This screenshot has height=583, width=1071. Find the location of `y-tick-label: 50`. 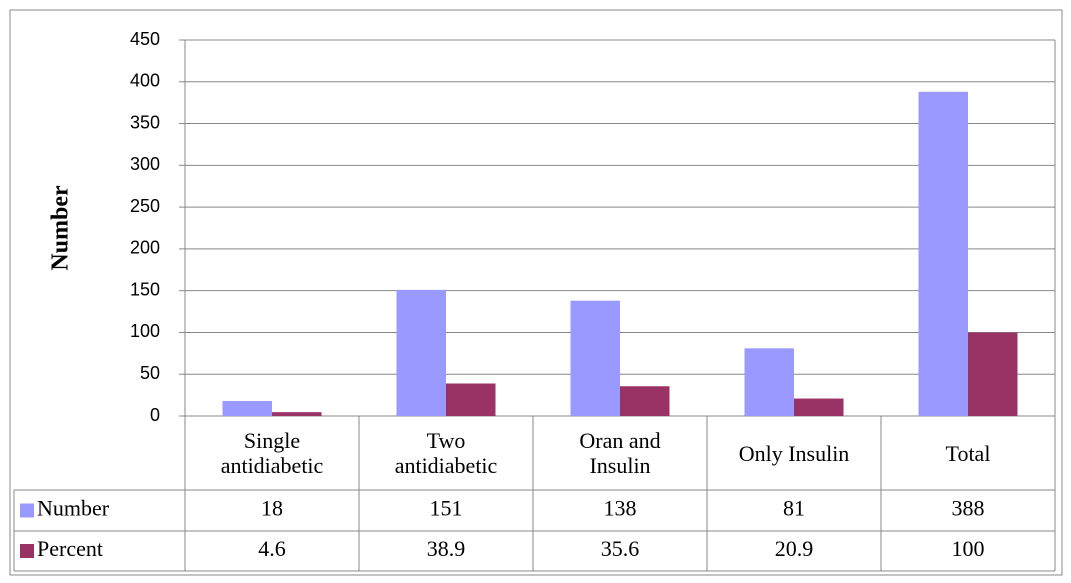

y-tick-label: 50 is located at coordinates (150, 373).